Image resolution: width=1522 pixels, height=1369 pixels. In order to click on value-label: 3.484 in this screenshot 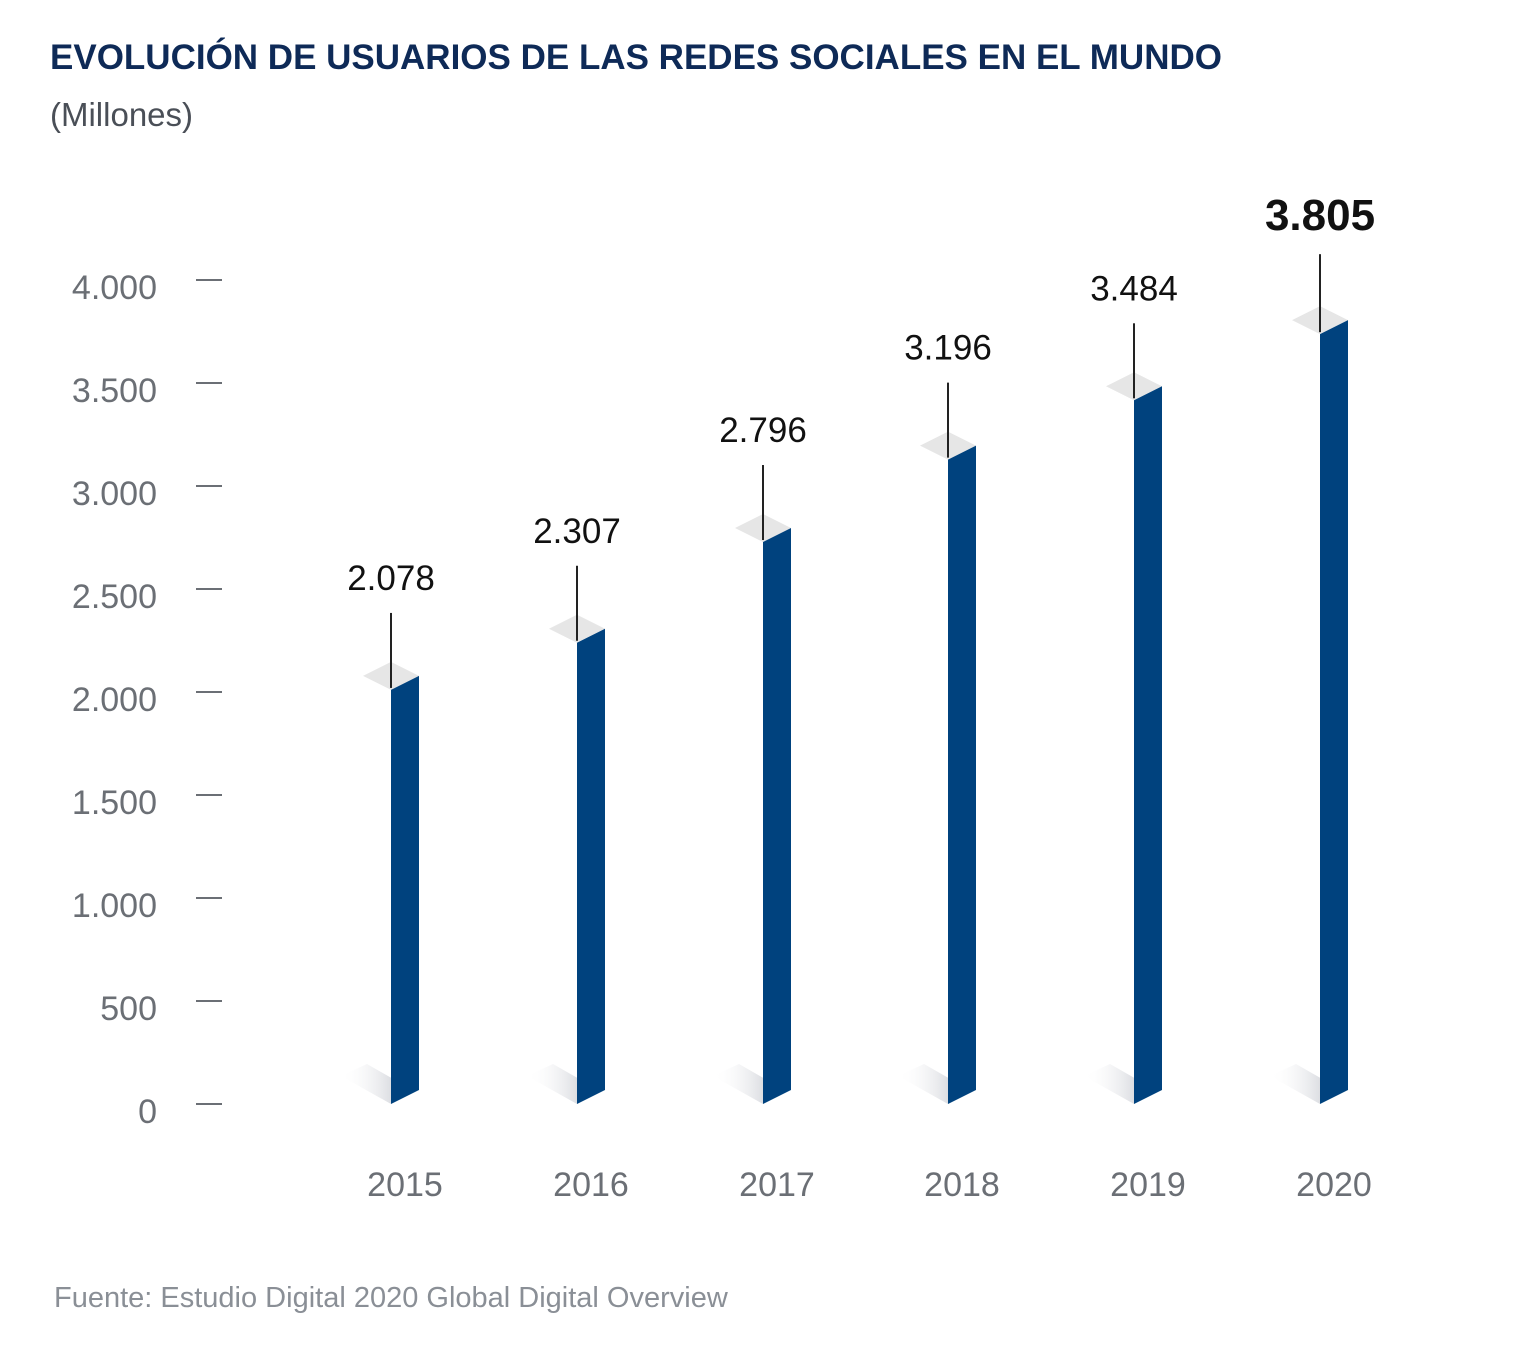, I will do `click(1134, 288)`.